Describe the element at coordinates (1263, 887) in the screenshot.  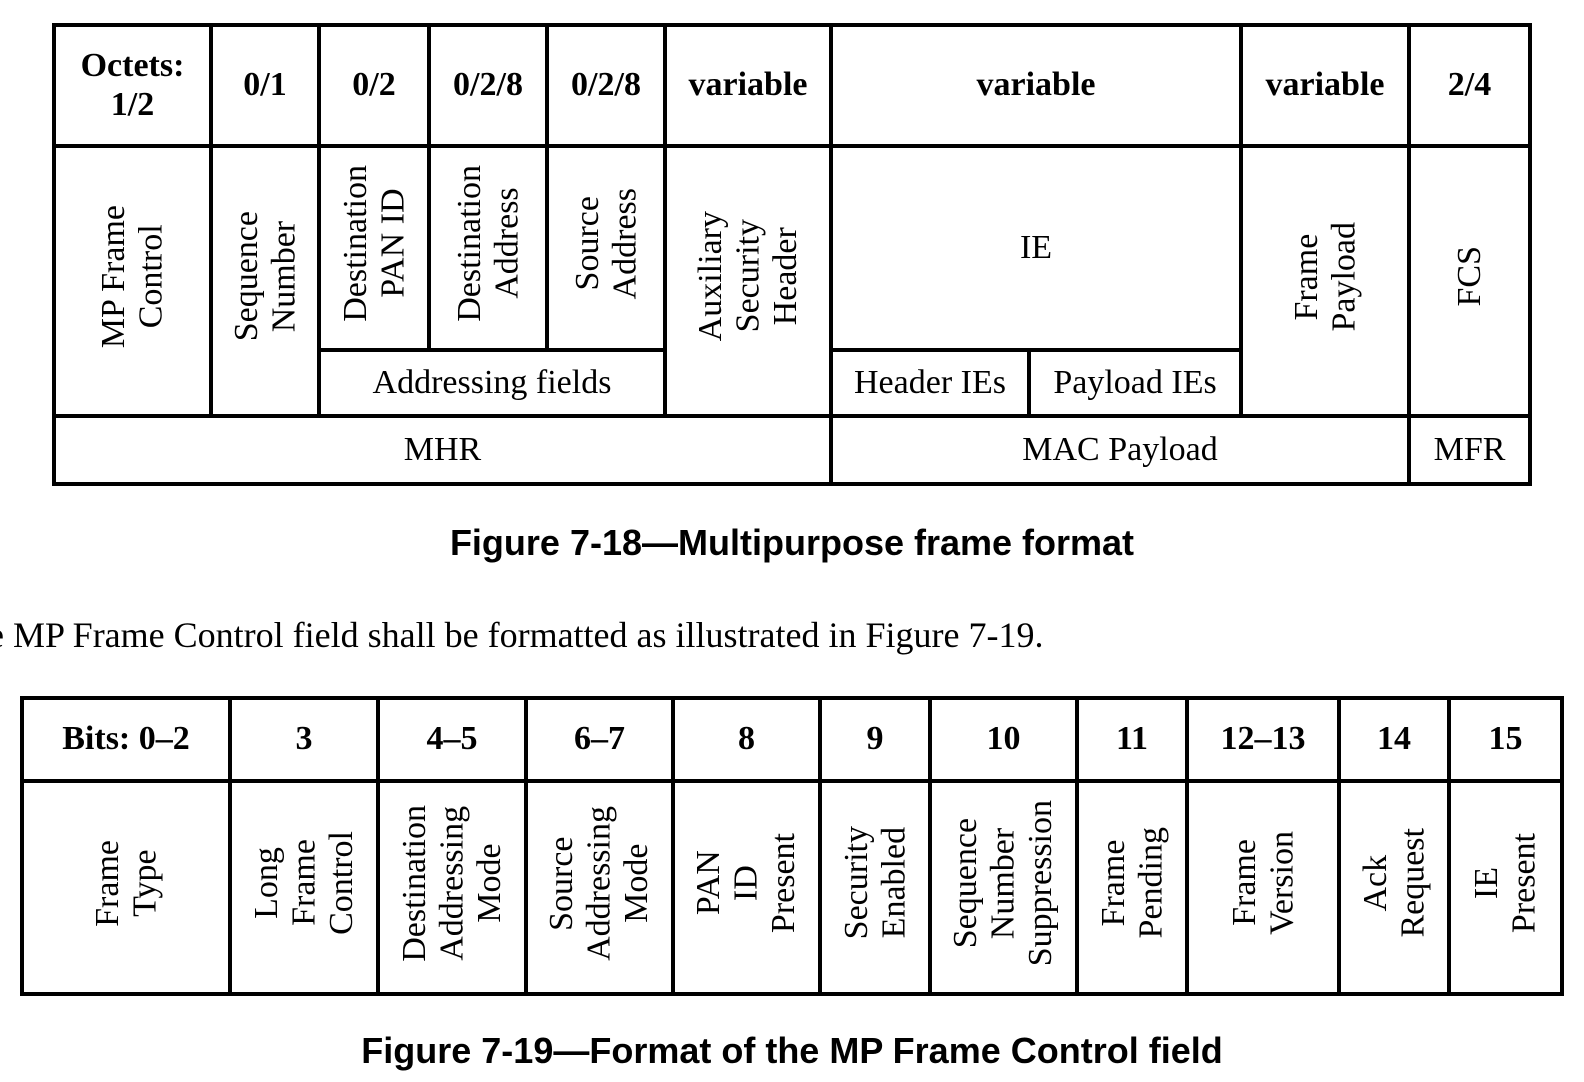
I see `field-frame-version: Frame Version` at that location.